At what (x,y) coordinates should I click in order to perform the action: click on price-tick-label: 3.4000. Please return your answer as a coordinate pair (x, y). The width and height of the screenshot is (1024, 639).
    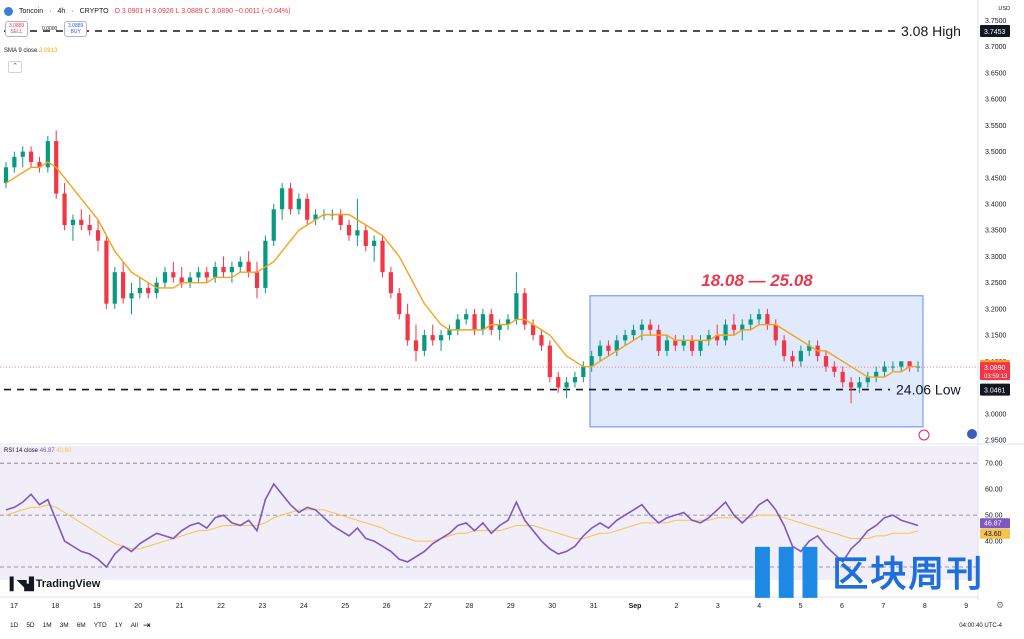
    Looking at the image, I should click on (996, 205).